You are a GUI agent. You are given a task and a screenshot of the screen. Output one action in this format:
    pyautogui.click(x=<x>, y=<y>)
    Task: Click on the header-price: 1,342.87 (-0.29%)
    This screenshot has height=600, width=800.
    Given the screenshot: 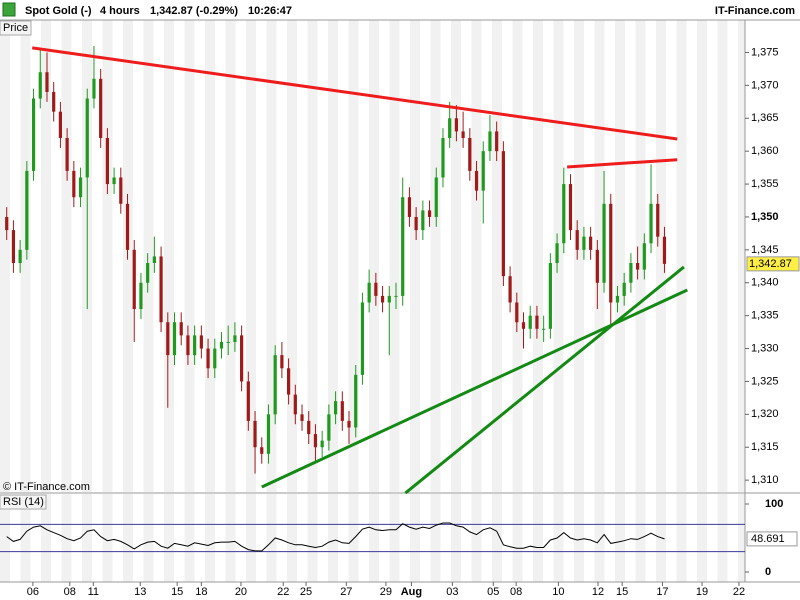 What is the action you would take?
    pyautogui.click(x=194, y=11)
    